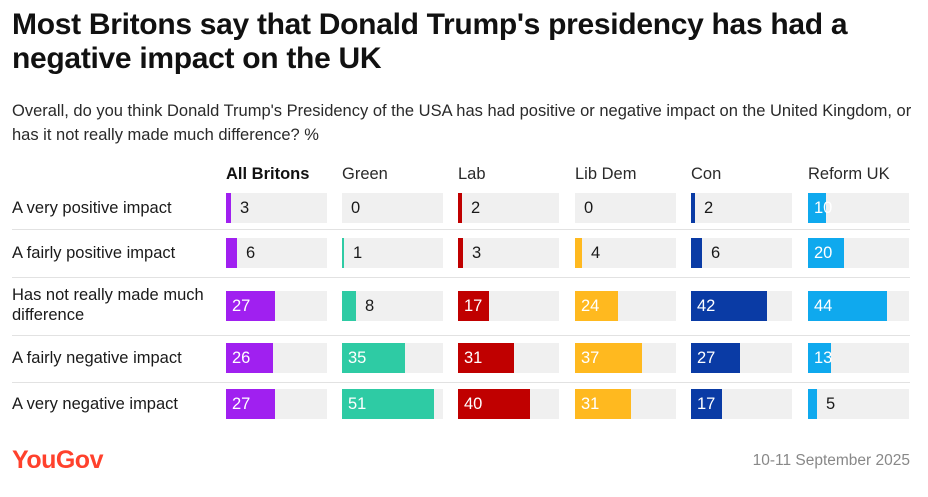 The height and width of the screenshot is (497, 928). I want to click on row-label: A very positive impact, so click(92, 208).